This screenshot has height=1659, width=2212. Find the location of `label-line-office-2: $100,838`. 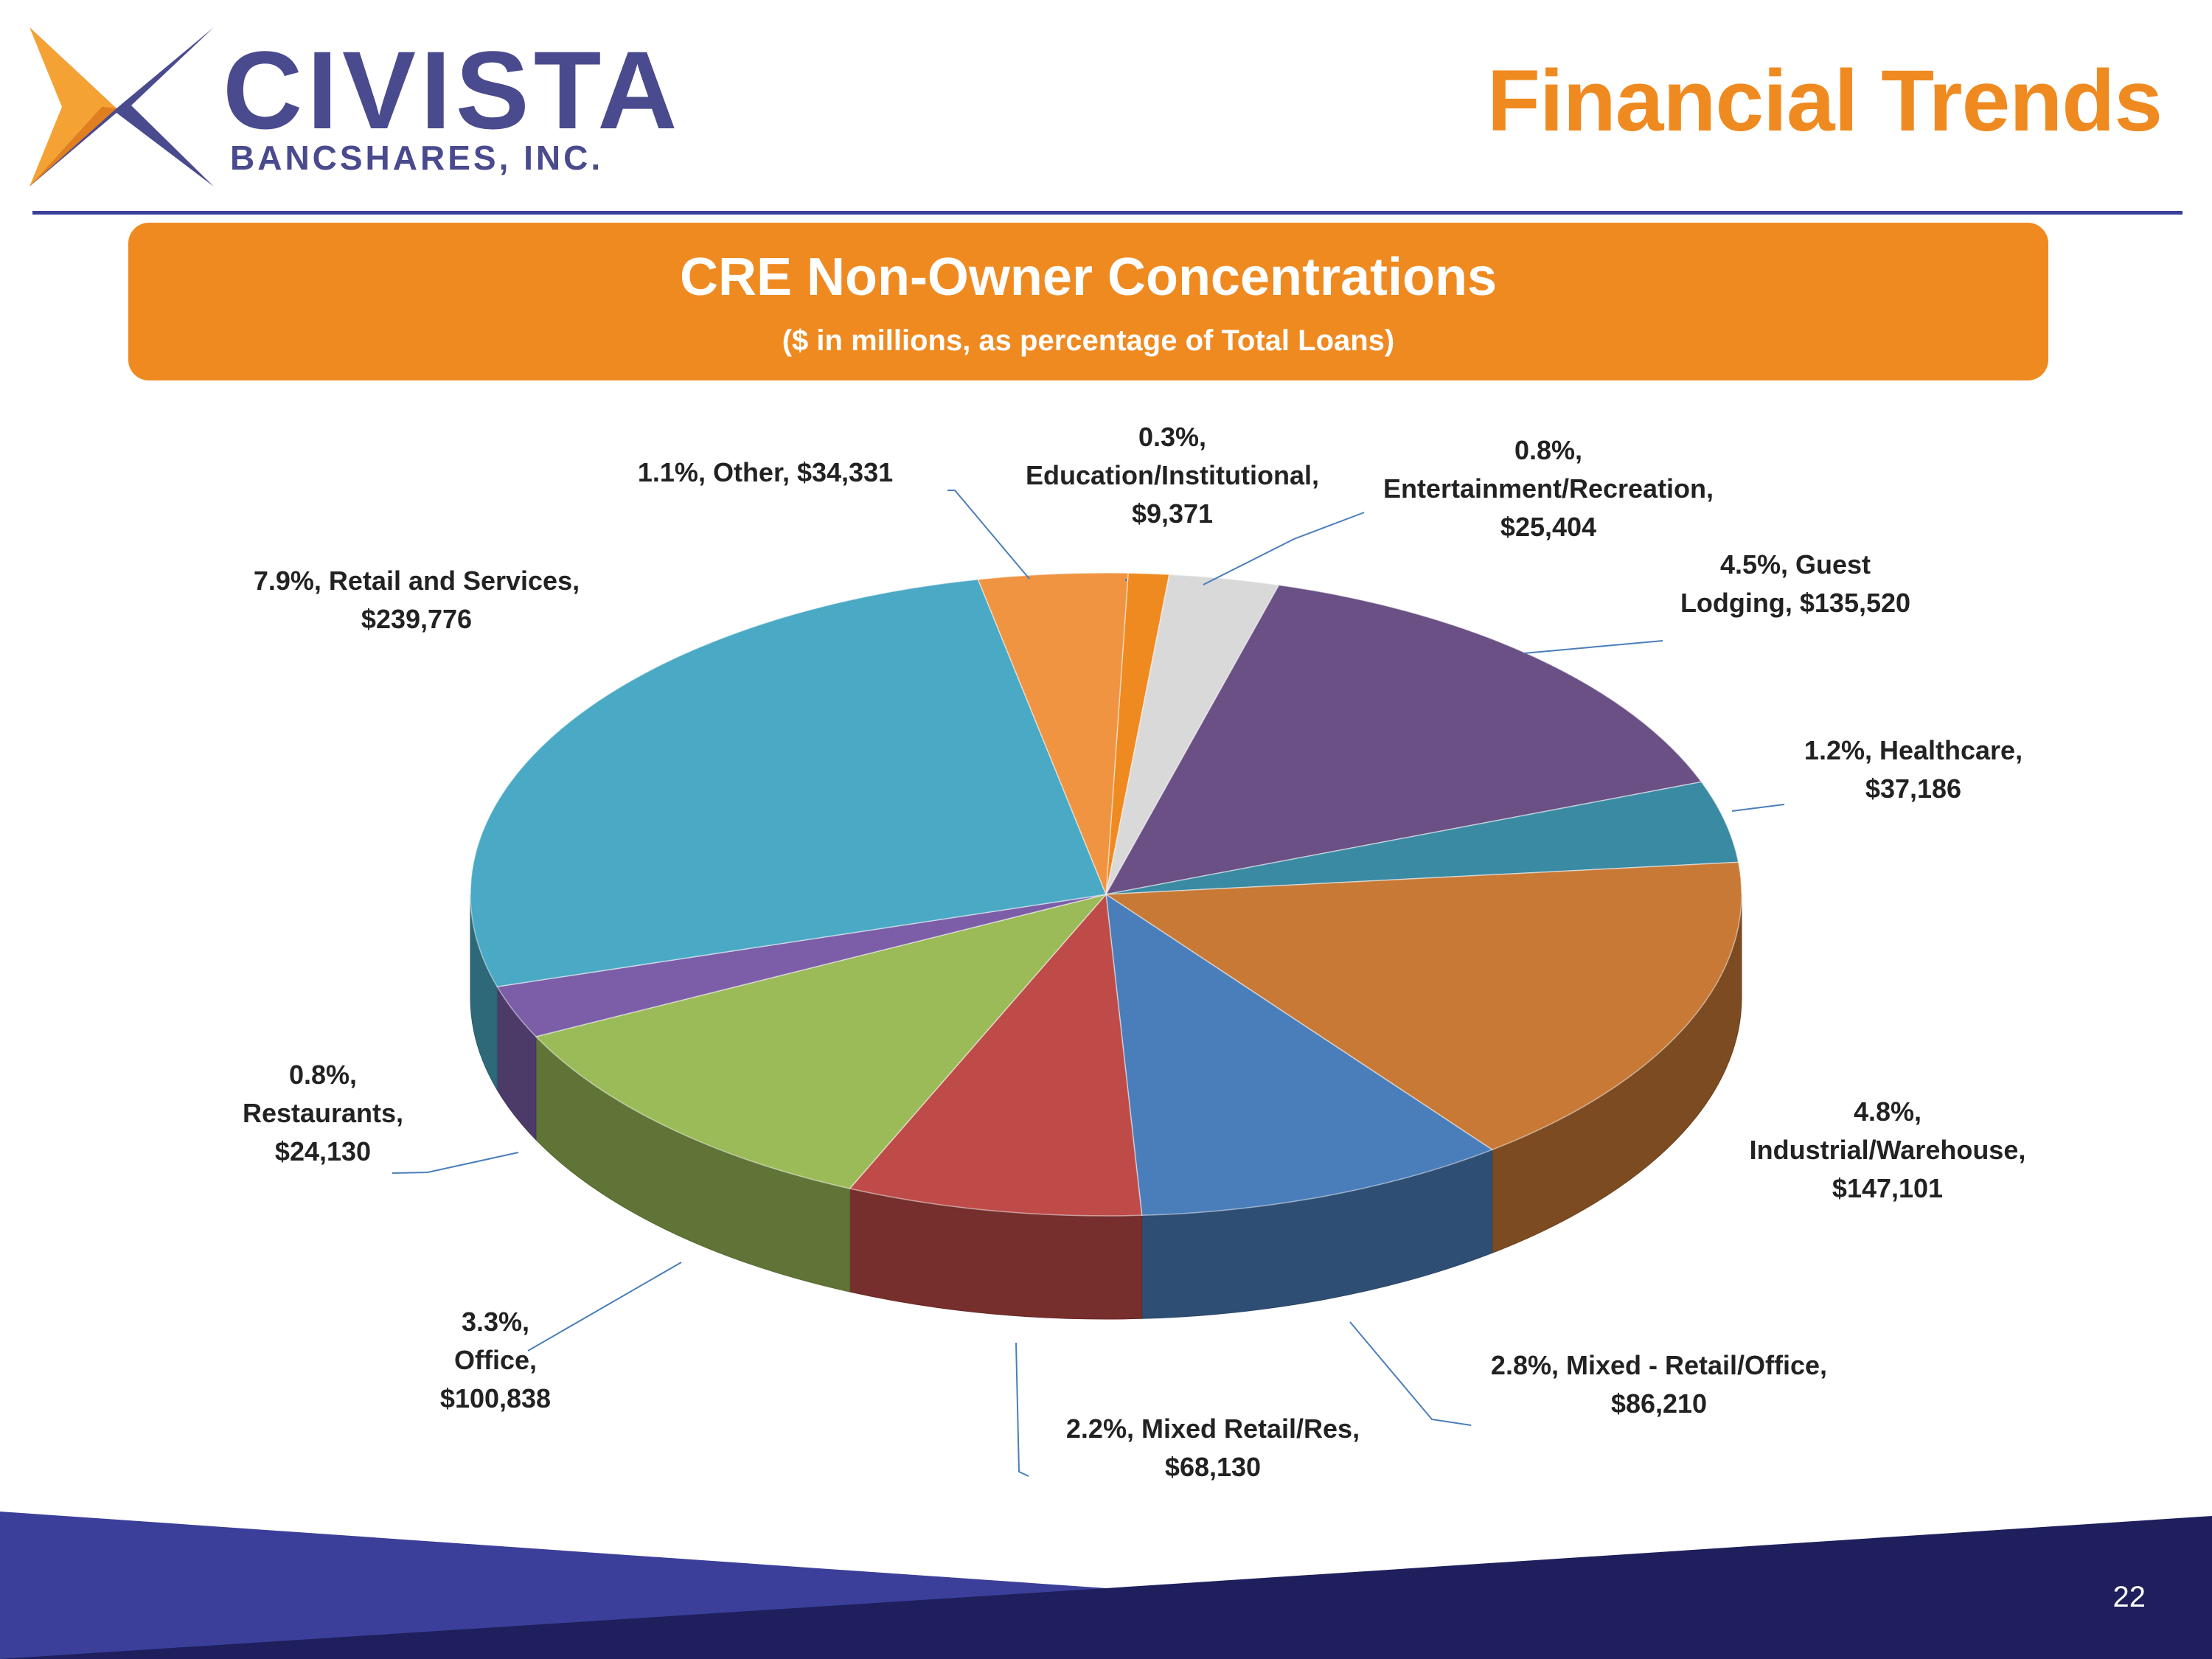

label-line-office-2: $100,838 is located at coordinates (495, 1398).